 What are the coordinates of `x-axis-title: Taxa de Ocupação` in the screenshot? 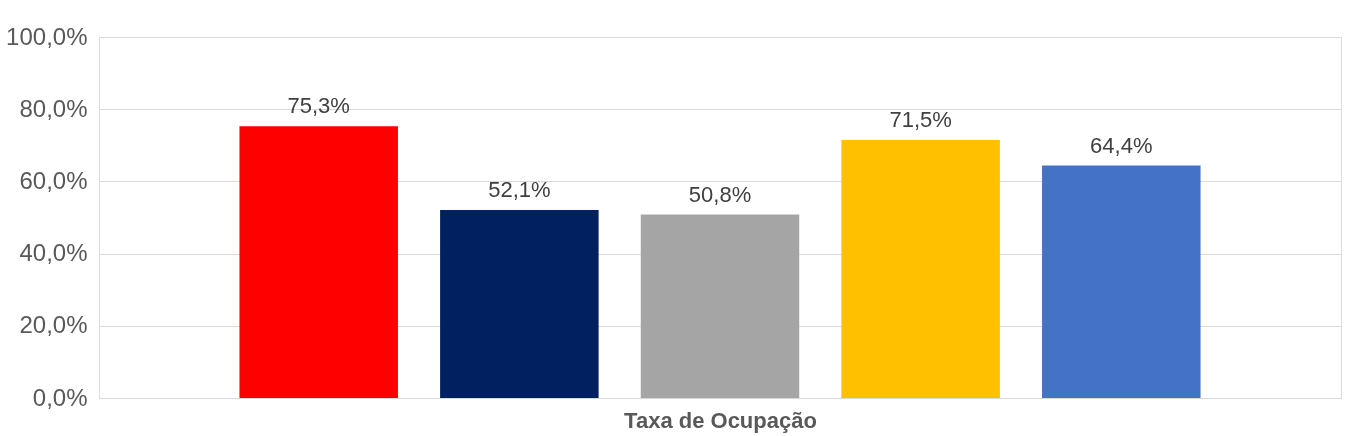 It's located at (720, 420).